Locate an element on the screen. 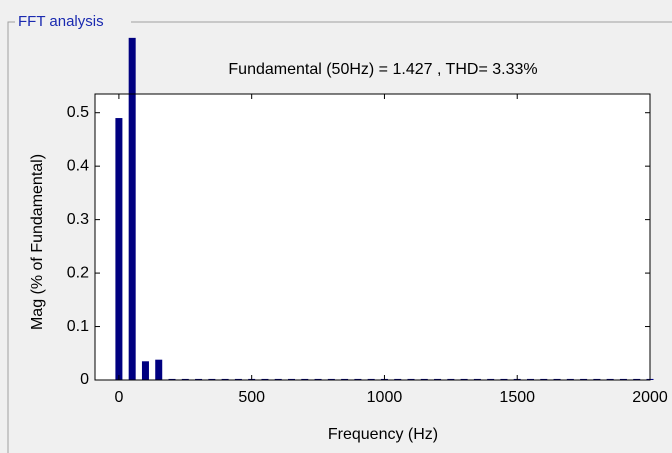 The image size is (672, 453). y-tick-label: 0.3 is located at coordinates (78, 219).